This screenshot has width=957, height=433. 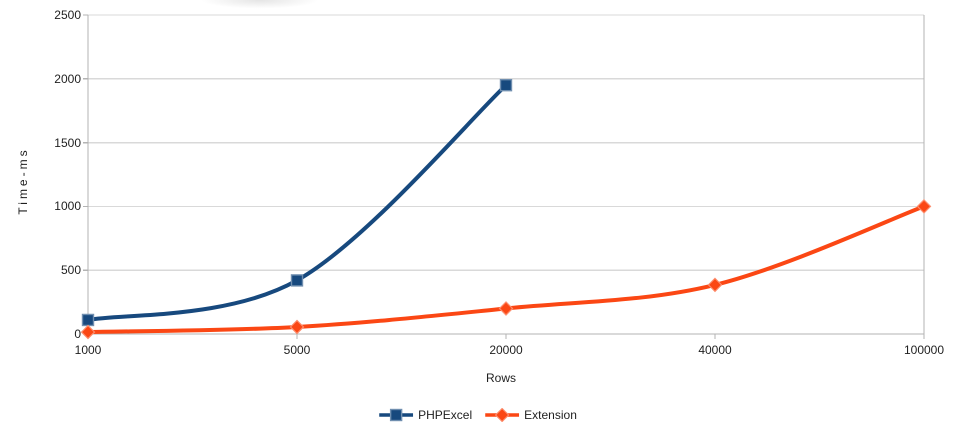 What do you see at coordinates (70, 270) in the screenshot?
I see `y-tick-label: 500` at bounding box center [70, 270].